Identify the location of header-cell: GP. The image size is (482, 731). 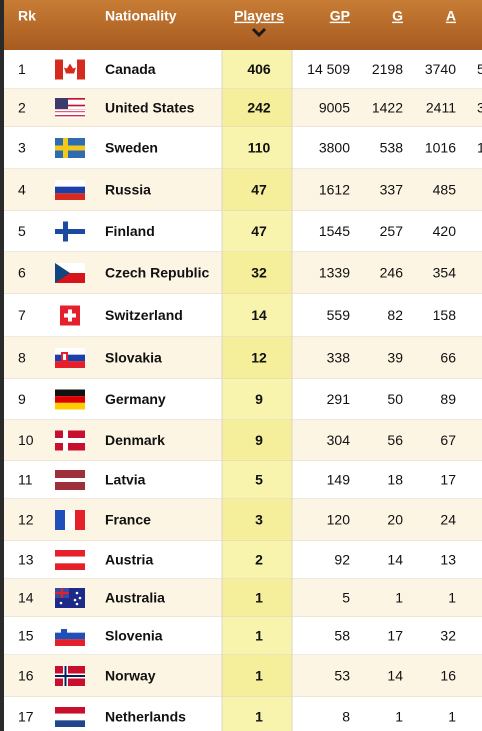
(340, 16).